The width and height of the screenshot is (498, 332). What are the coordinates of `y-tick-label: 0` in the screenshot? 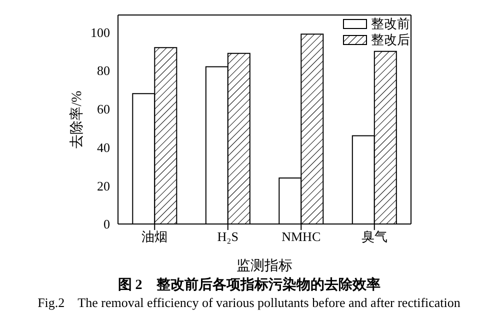 It's located at (107, 224).